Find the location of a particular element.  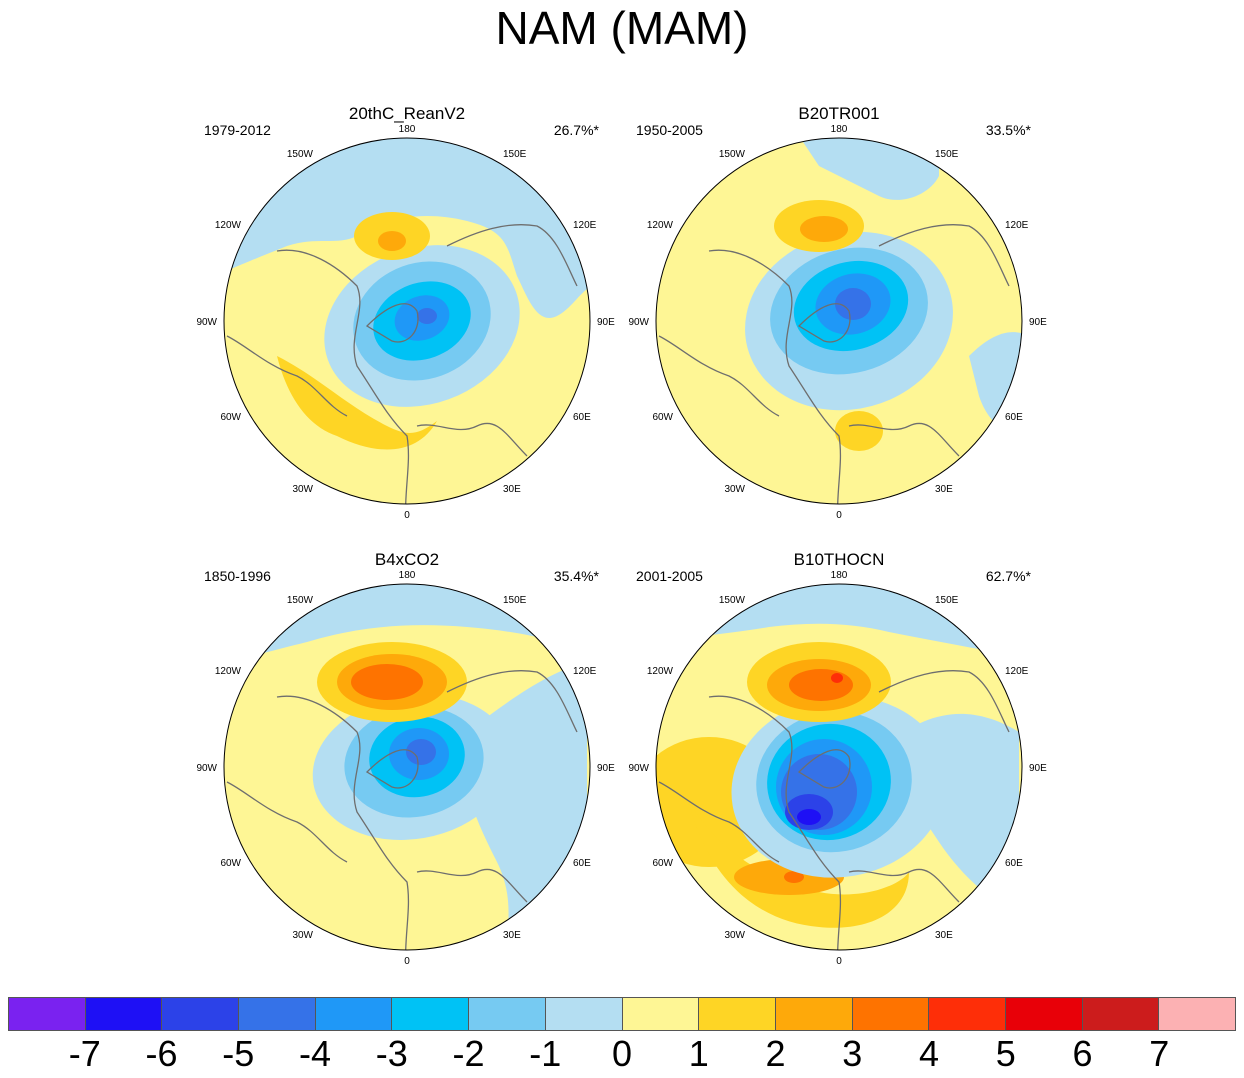

contour-fill-neg1 is located at coordinates (407, 228).